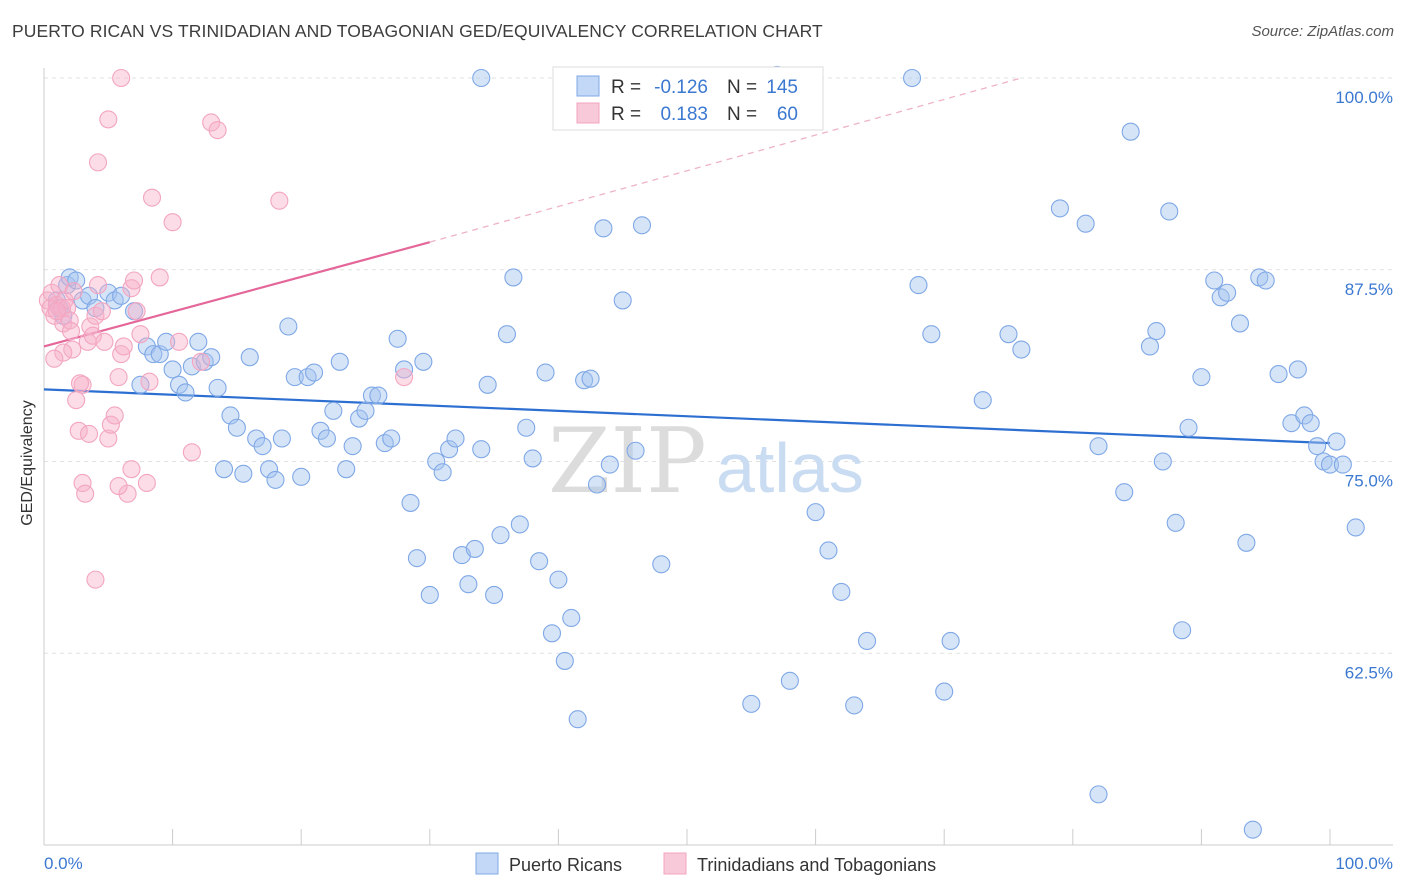  I want to click on bottom-legend-label-puerto-ricans: Puerto Ricans, so click(565, 865).